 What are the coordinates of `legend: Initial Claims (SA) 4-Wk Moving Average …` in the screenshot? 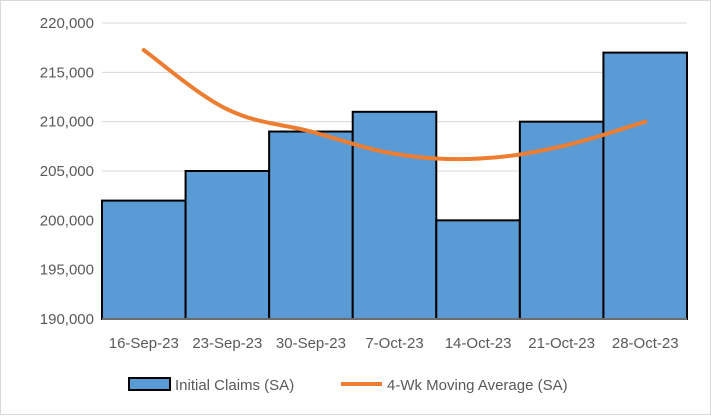 It's located at (348, 385).